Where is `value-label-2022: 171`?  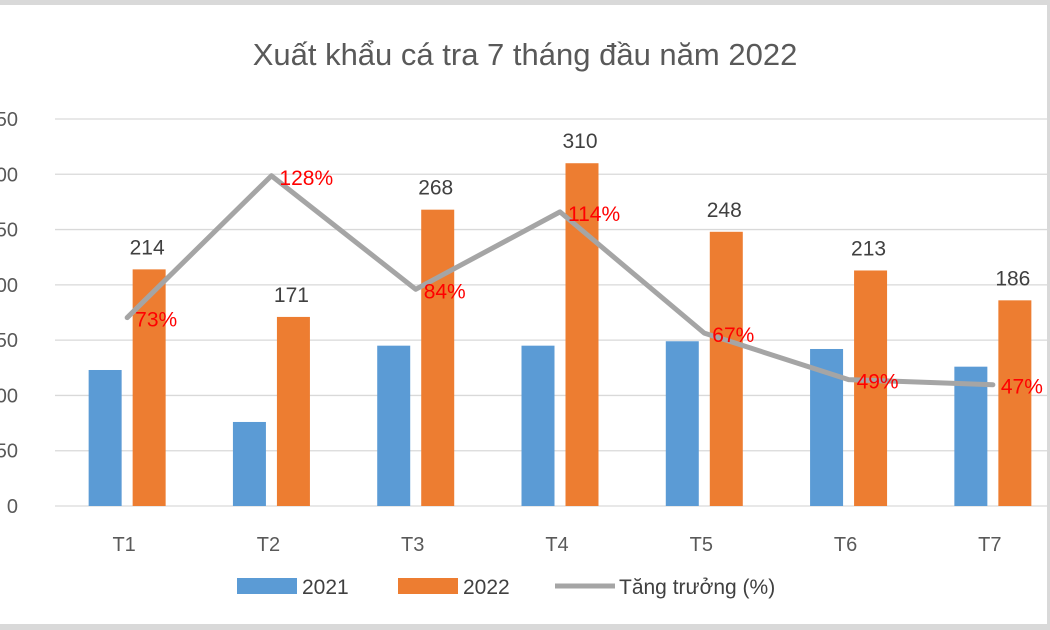
value-label-2022: 171 is located at coordinates (291, 295).